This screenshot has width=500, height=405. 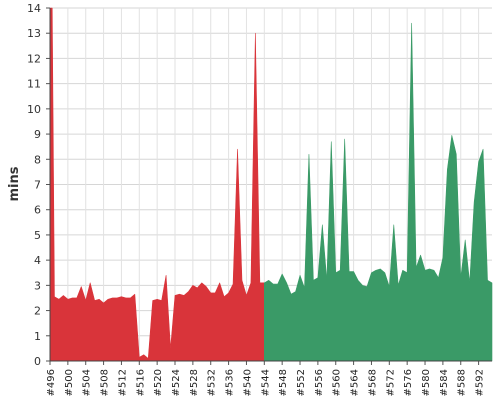 I want to click on x-tick-label: #520, so click(x=158, y=382).